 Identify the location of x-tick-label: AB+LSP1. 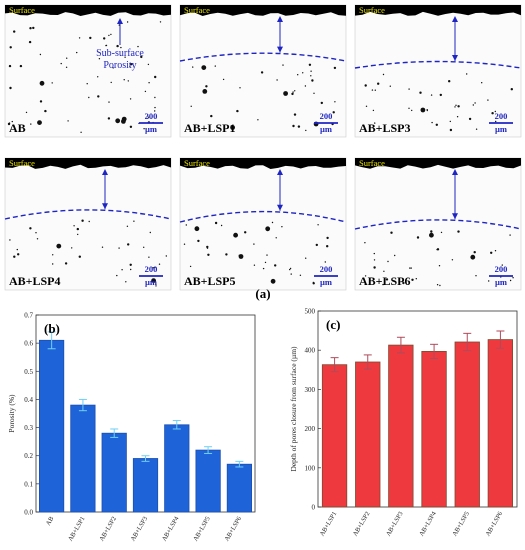
(77, 529).